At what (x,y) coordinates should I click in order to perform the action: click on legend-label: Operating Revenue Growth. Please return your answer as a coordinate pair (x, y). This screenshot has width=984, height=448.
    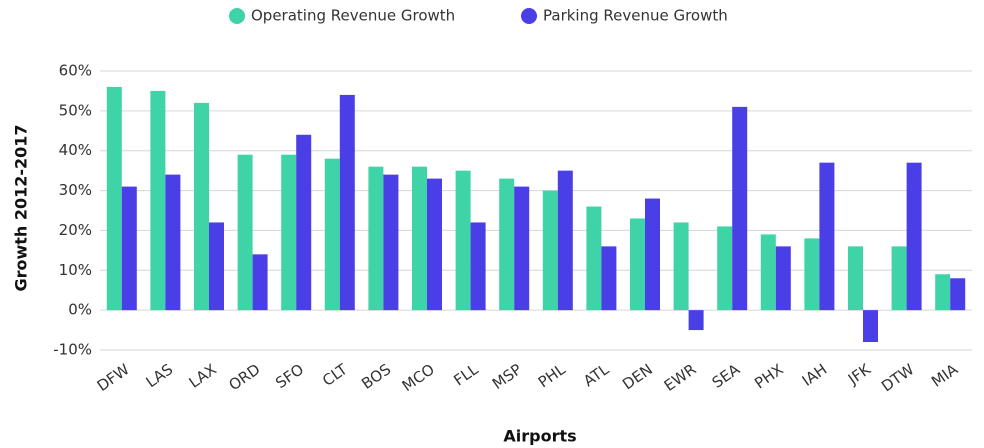
    Looking at the image, I should click on (353, 16).